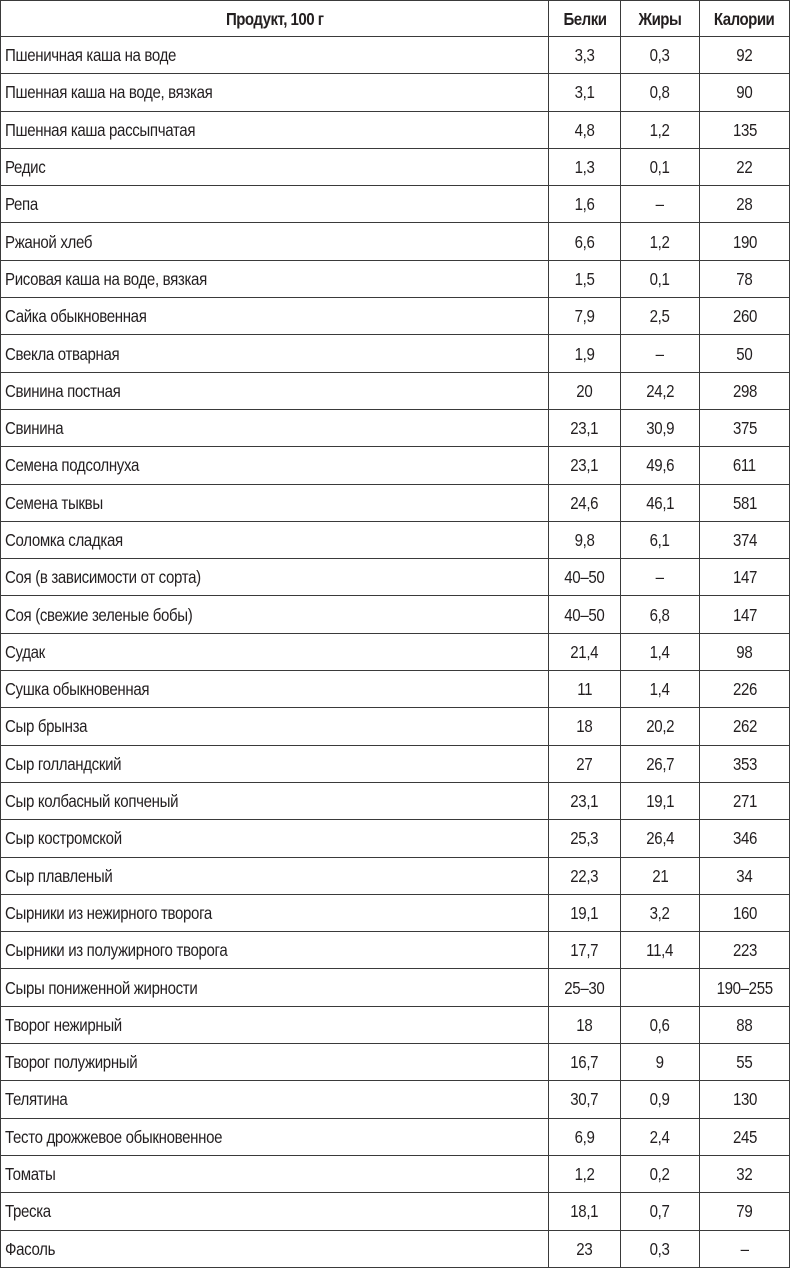 This screenshot has width=790, height=1284. I want to click on calories-cell: 32, so click(744, 1174).